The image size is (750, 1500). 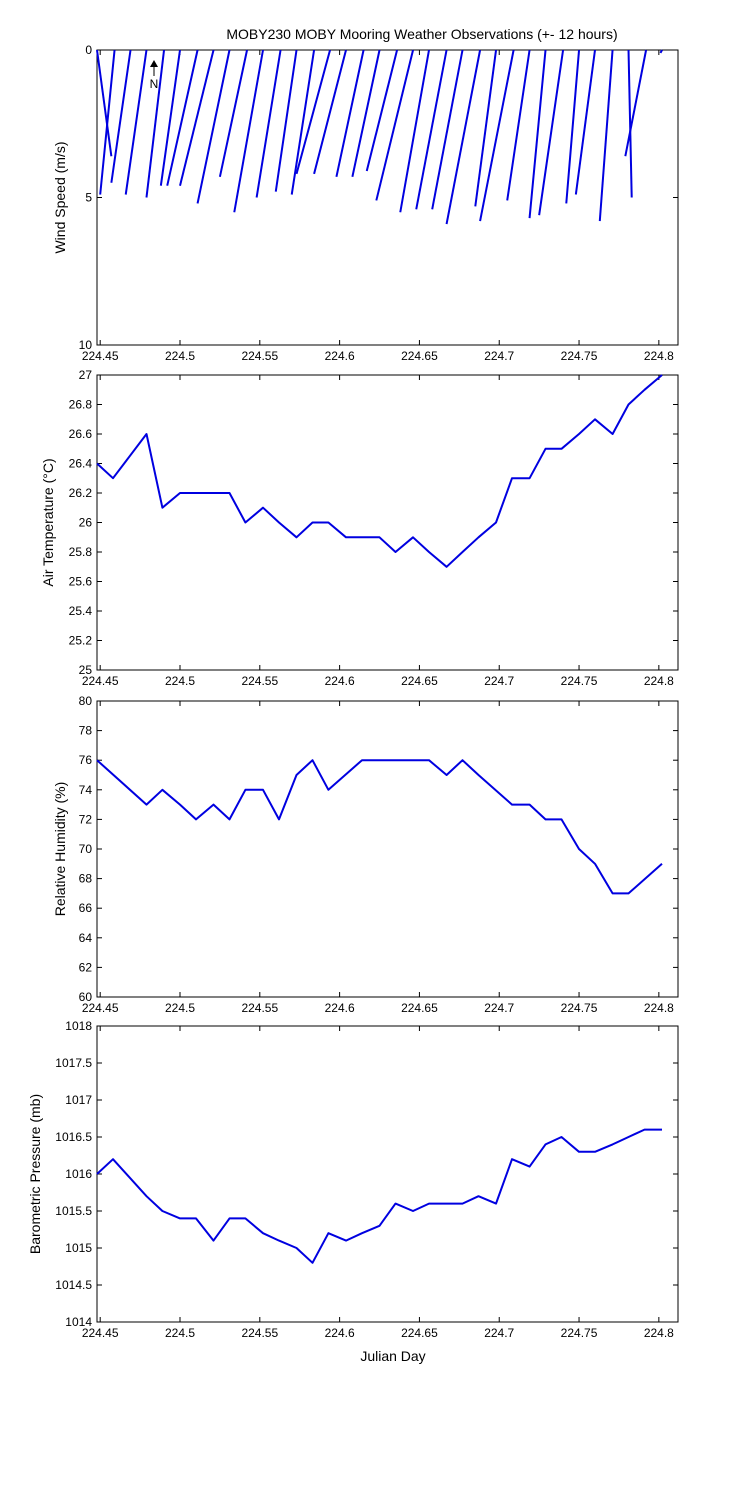 I want to click on wind-speed-x-tick-label: 224.8, so click(x=659, y=356).